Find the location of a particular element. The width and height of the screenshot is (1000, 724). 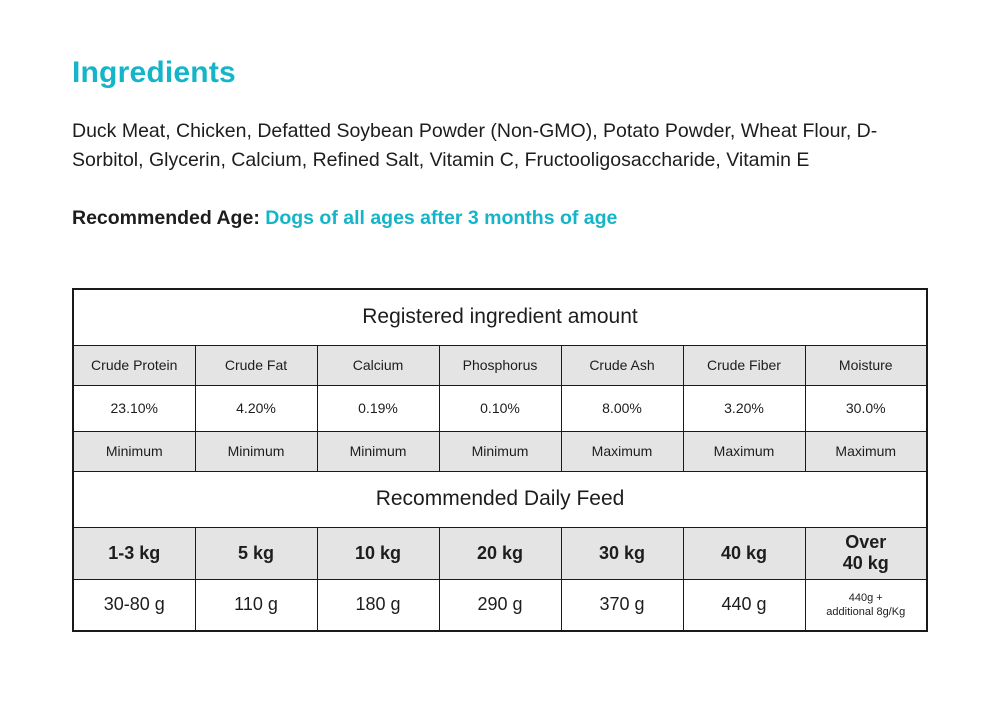

feed-weight-header: 40 kg is located at coordinates (744, 553).